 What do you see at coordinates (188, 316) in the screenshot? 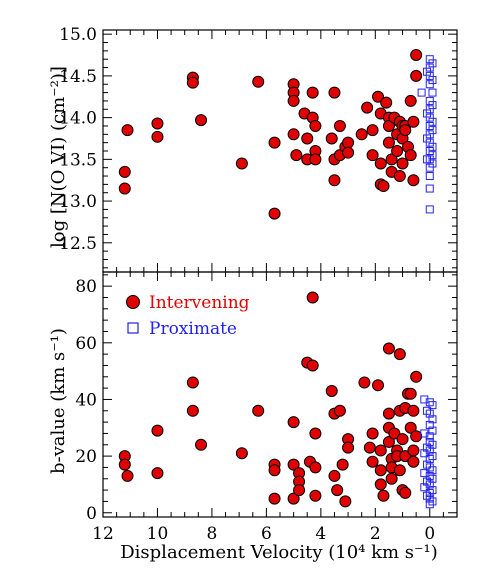
I see `legend: Intervening Proximate` at bounding box center [188, 316].